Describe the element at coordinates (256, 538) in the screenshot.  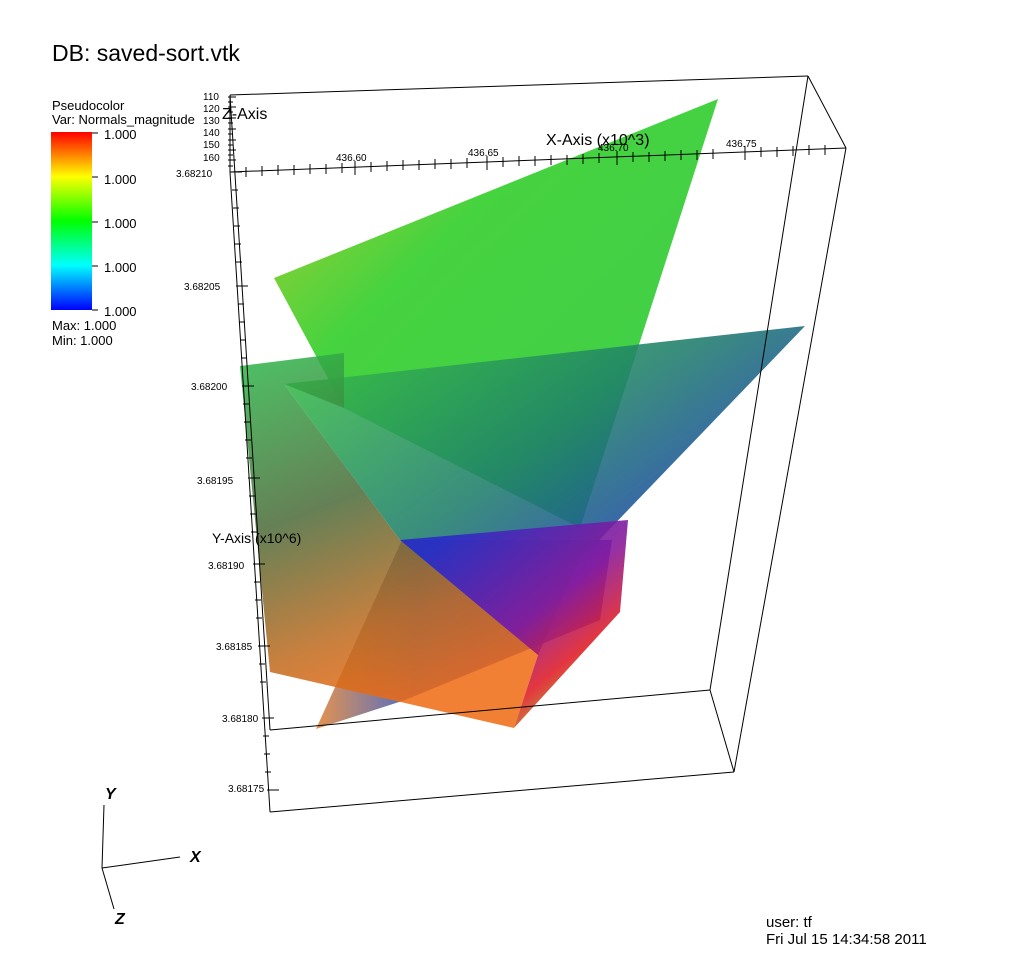
I see `y-axis-title: Y-Axis (x10^6)` at that location.